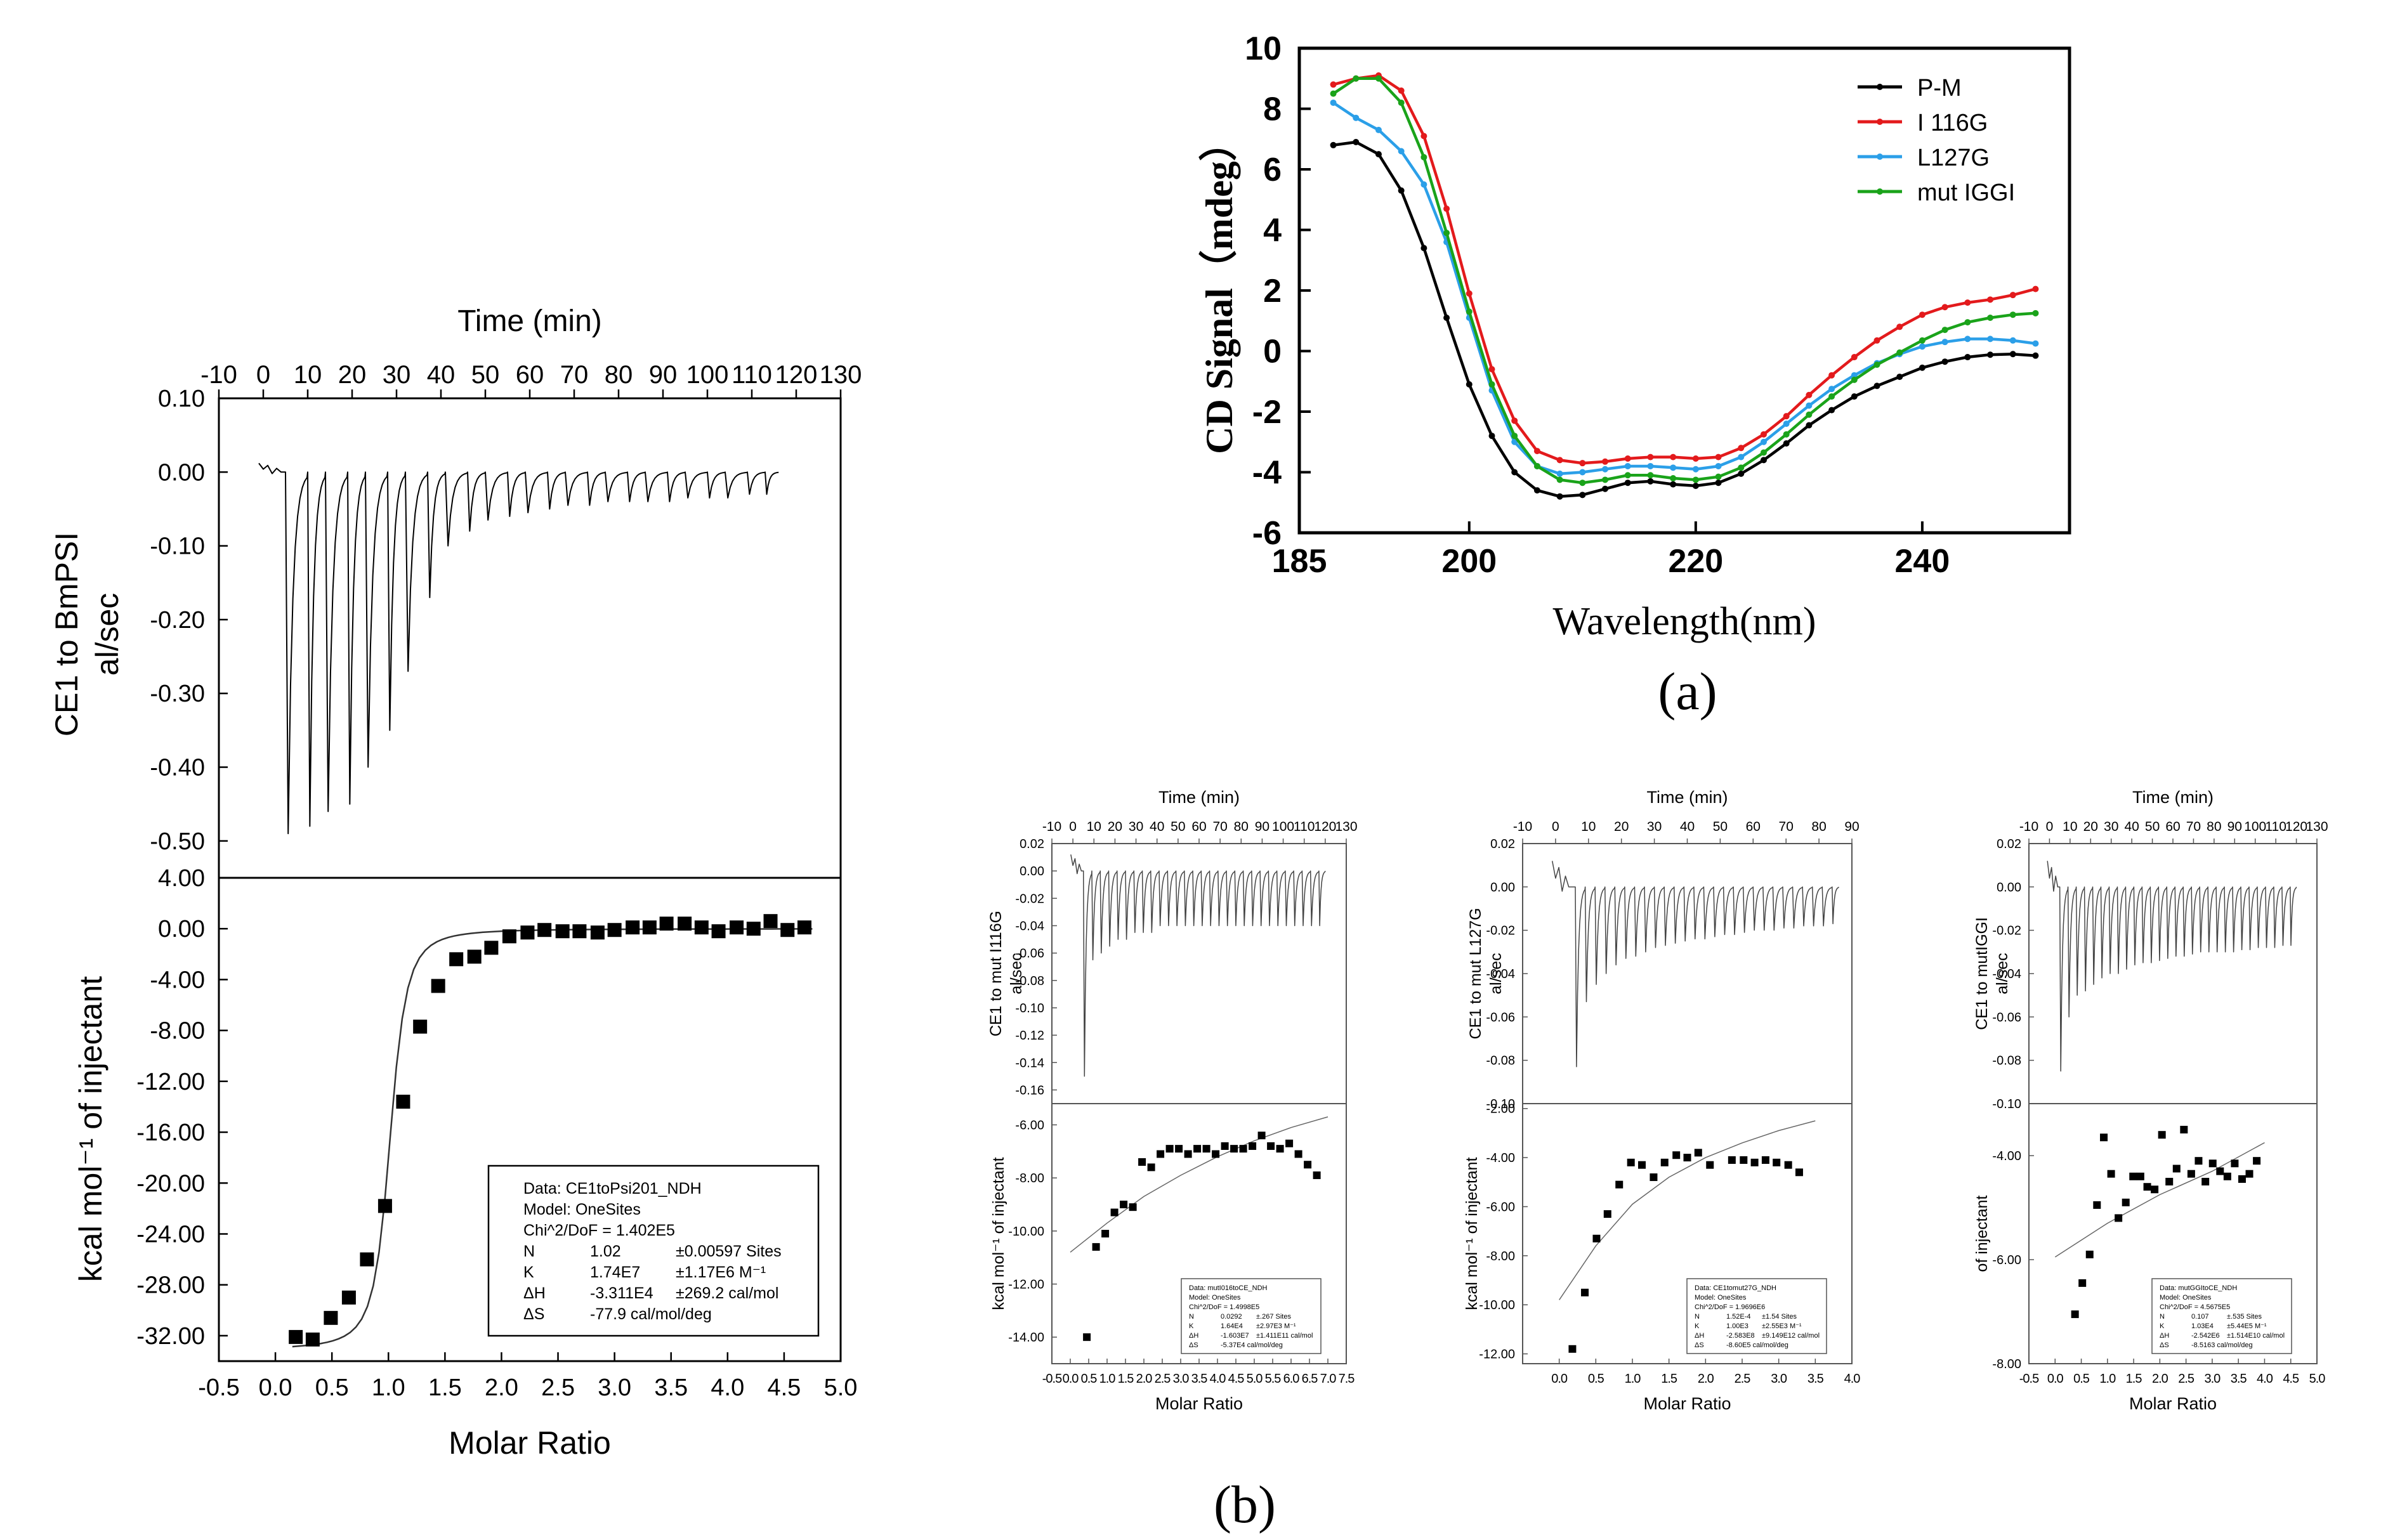 The image size is (2388, 1540). I want to click on cd-legend-label: mut IGGI, so click(1966, 192).